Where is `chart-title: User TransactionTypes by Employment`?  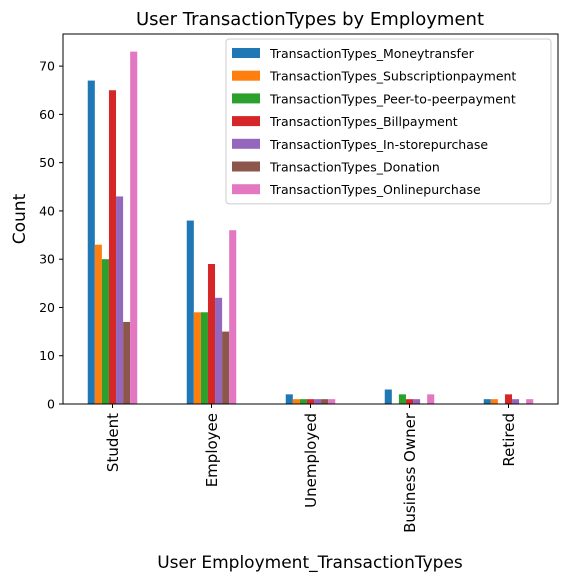 chart-title: User TransactionTypes by Employment is located at coordinates (310, 19).